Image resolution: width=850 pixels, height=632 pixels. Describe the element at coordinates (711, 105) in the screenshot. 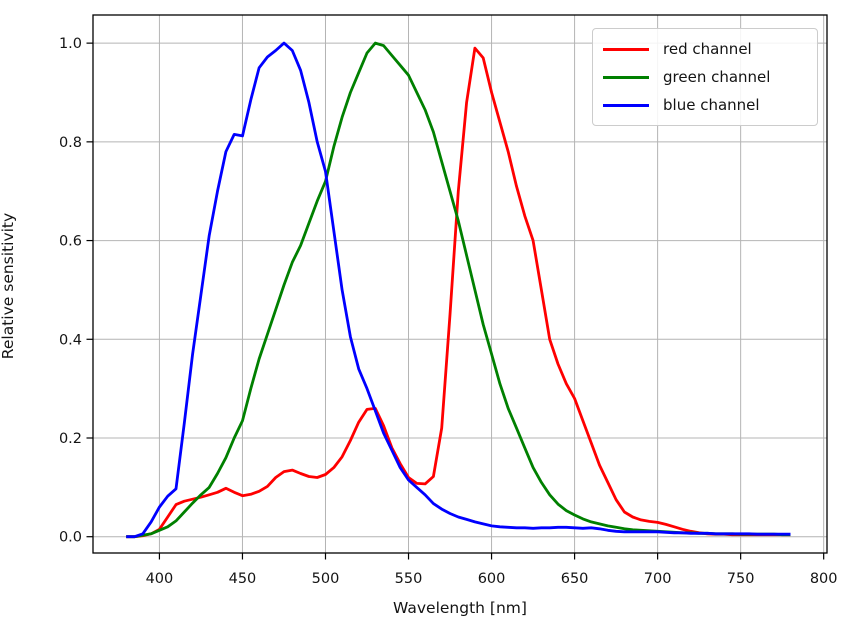

I see `legend-blue-label: blue channel` at that location.